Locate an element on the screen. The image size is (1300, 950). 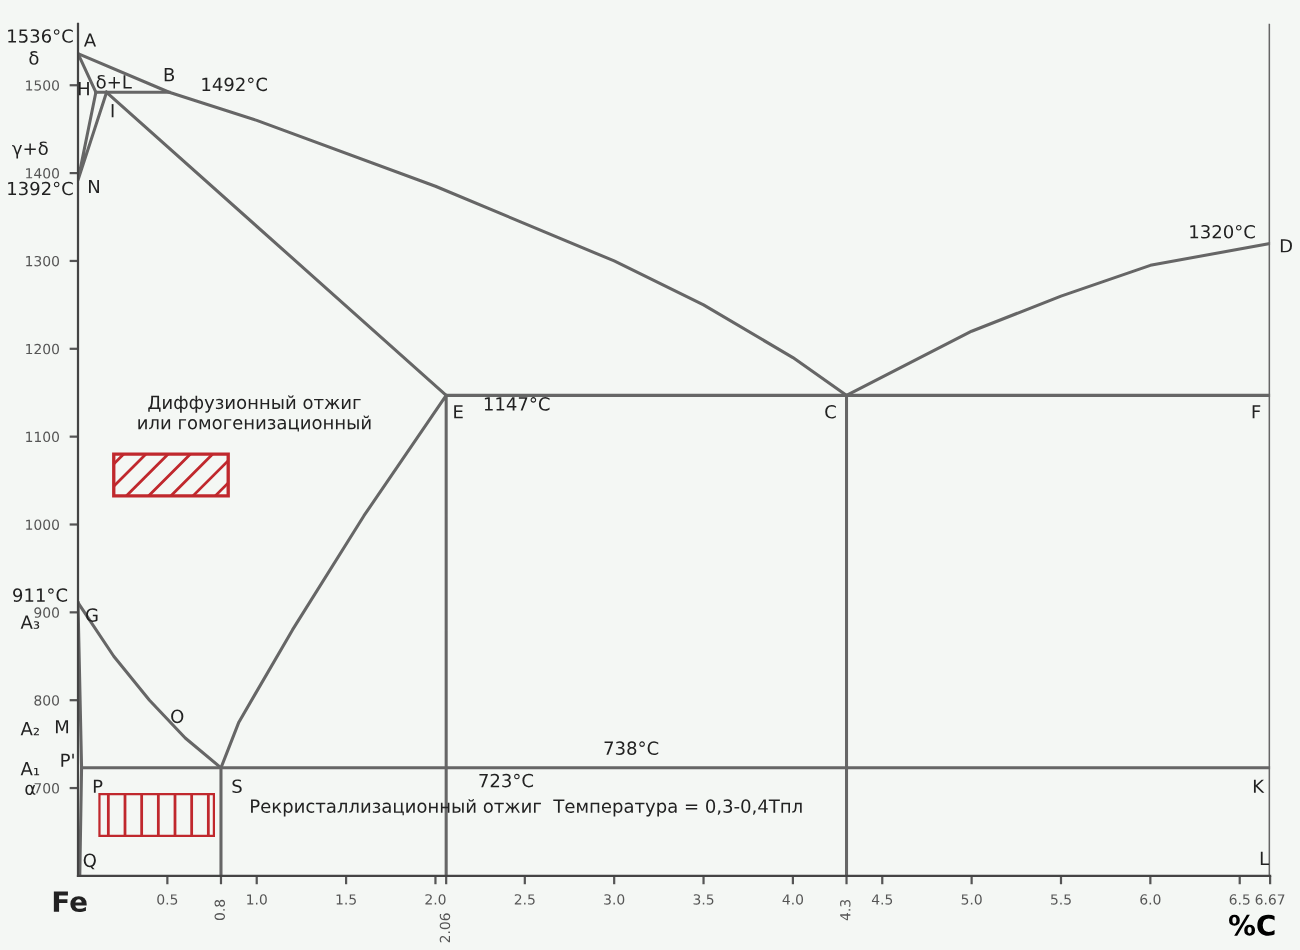
annotation: B is located at coordinates (169, 75).